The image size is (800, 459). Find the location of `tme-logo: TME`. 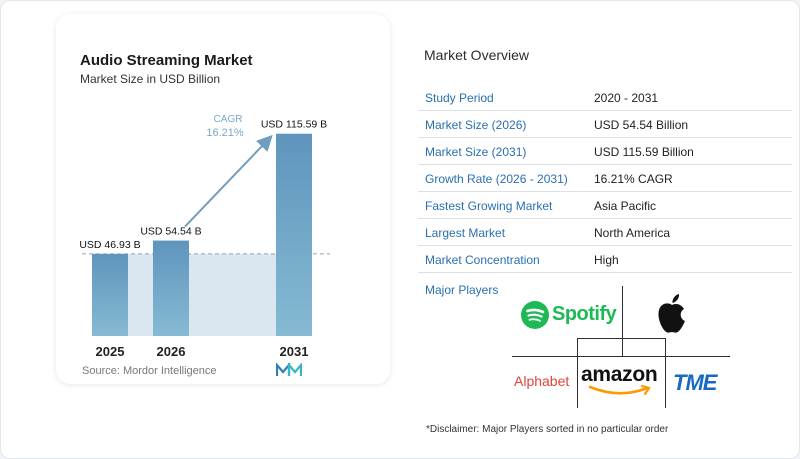

tme-logo: TME is located at coordinates (695, 383).